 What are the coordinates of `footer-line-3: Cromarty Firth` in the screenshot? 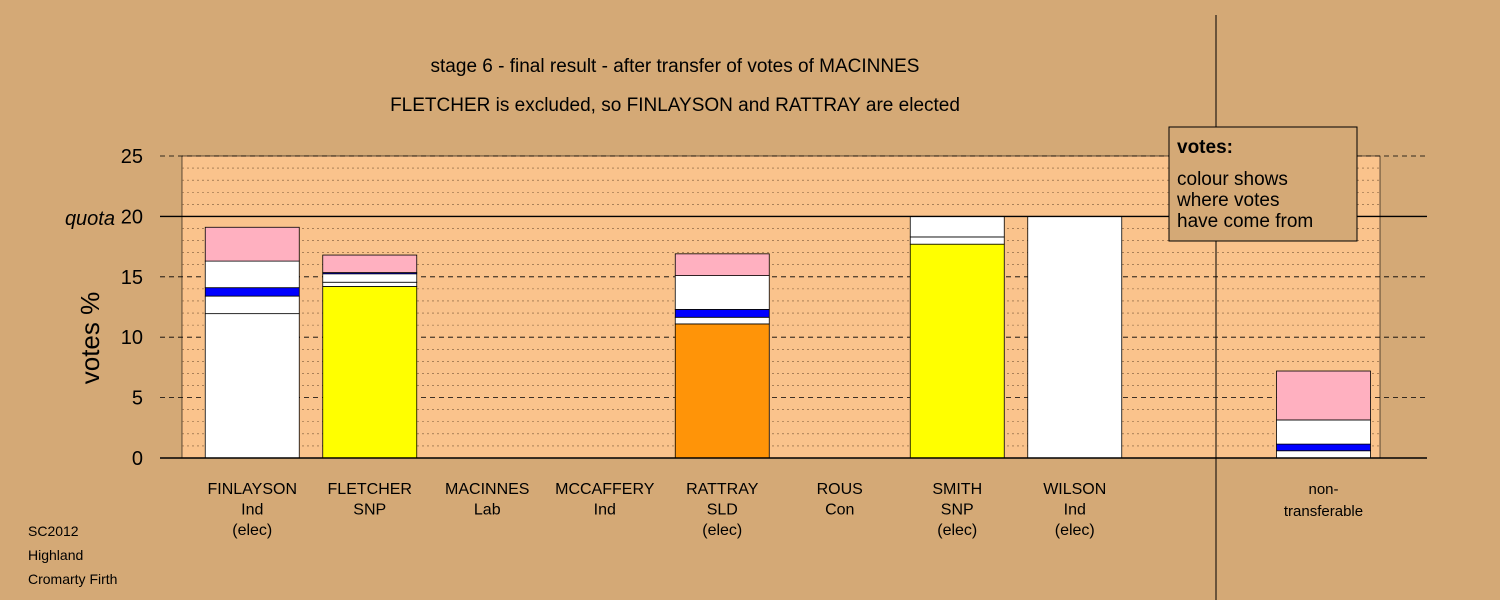 It's located at (72, 579).